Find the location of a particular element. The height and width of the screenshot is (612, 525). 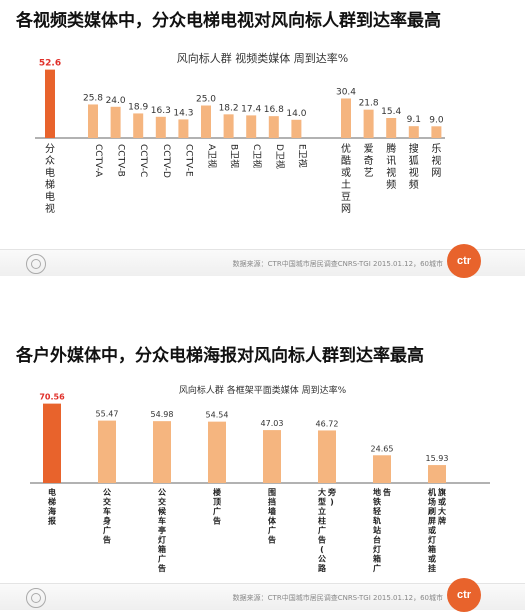

tick-label: 分众电梯电视 is located at coordinates (50, 179).